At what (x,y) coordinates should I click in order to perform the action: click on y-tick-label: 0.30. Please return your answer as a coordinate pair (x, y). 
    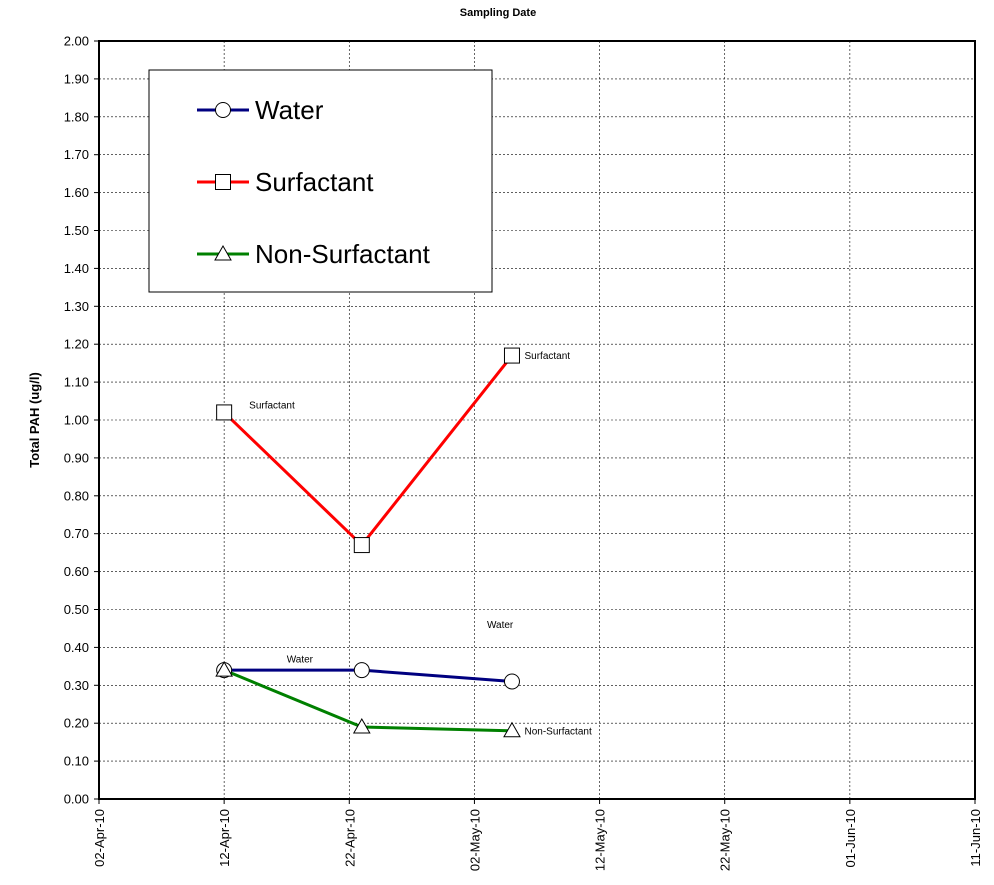
    Looking at the image, I should click on (76, 685).